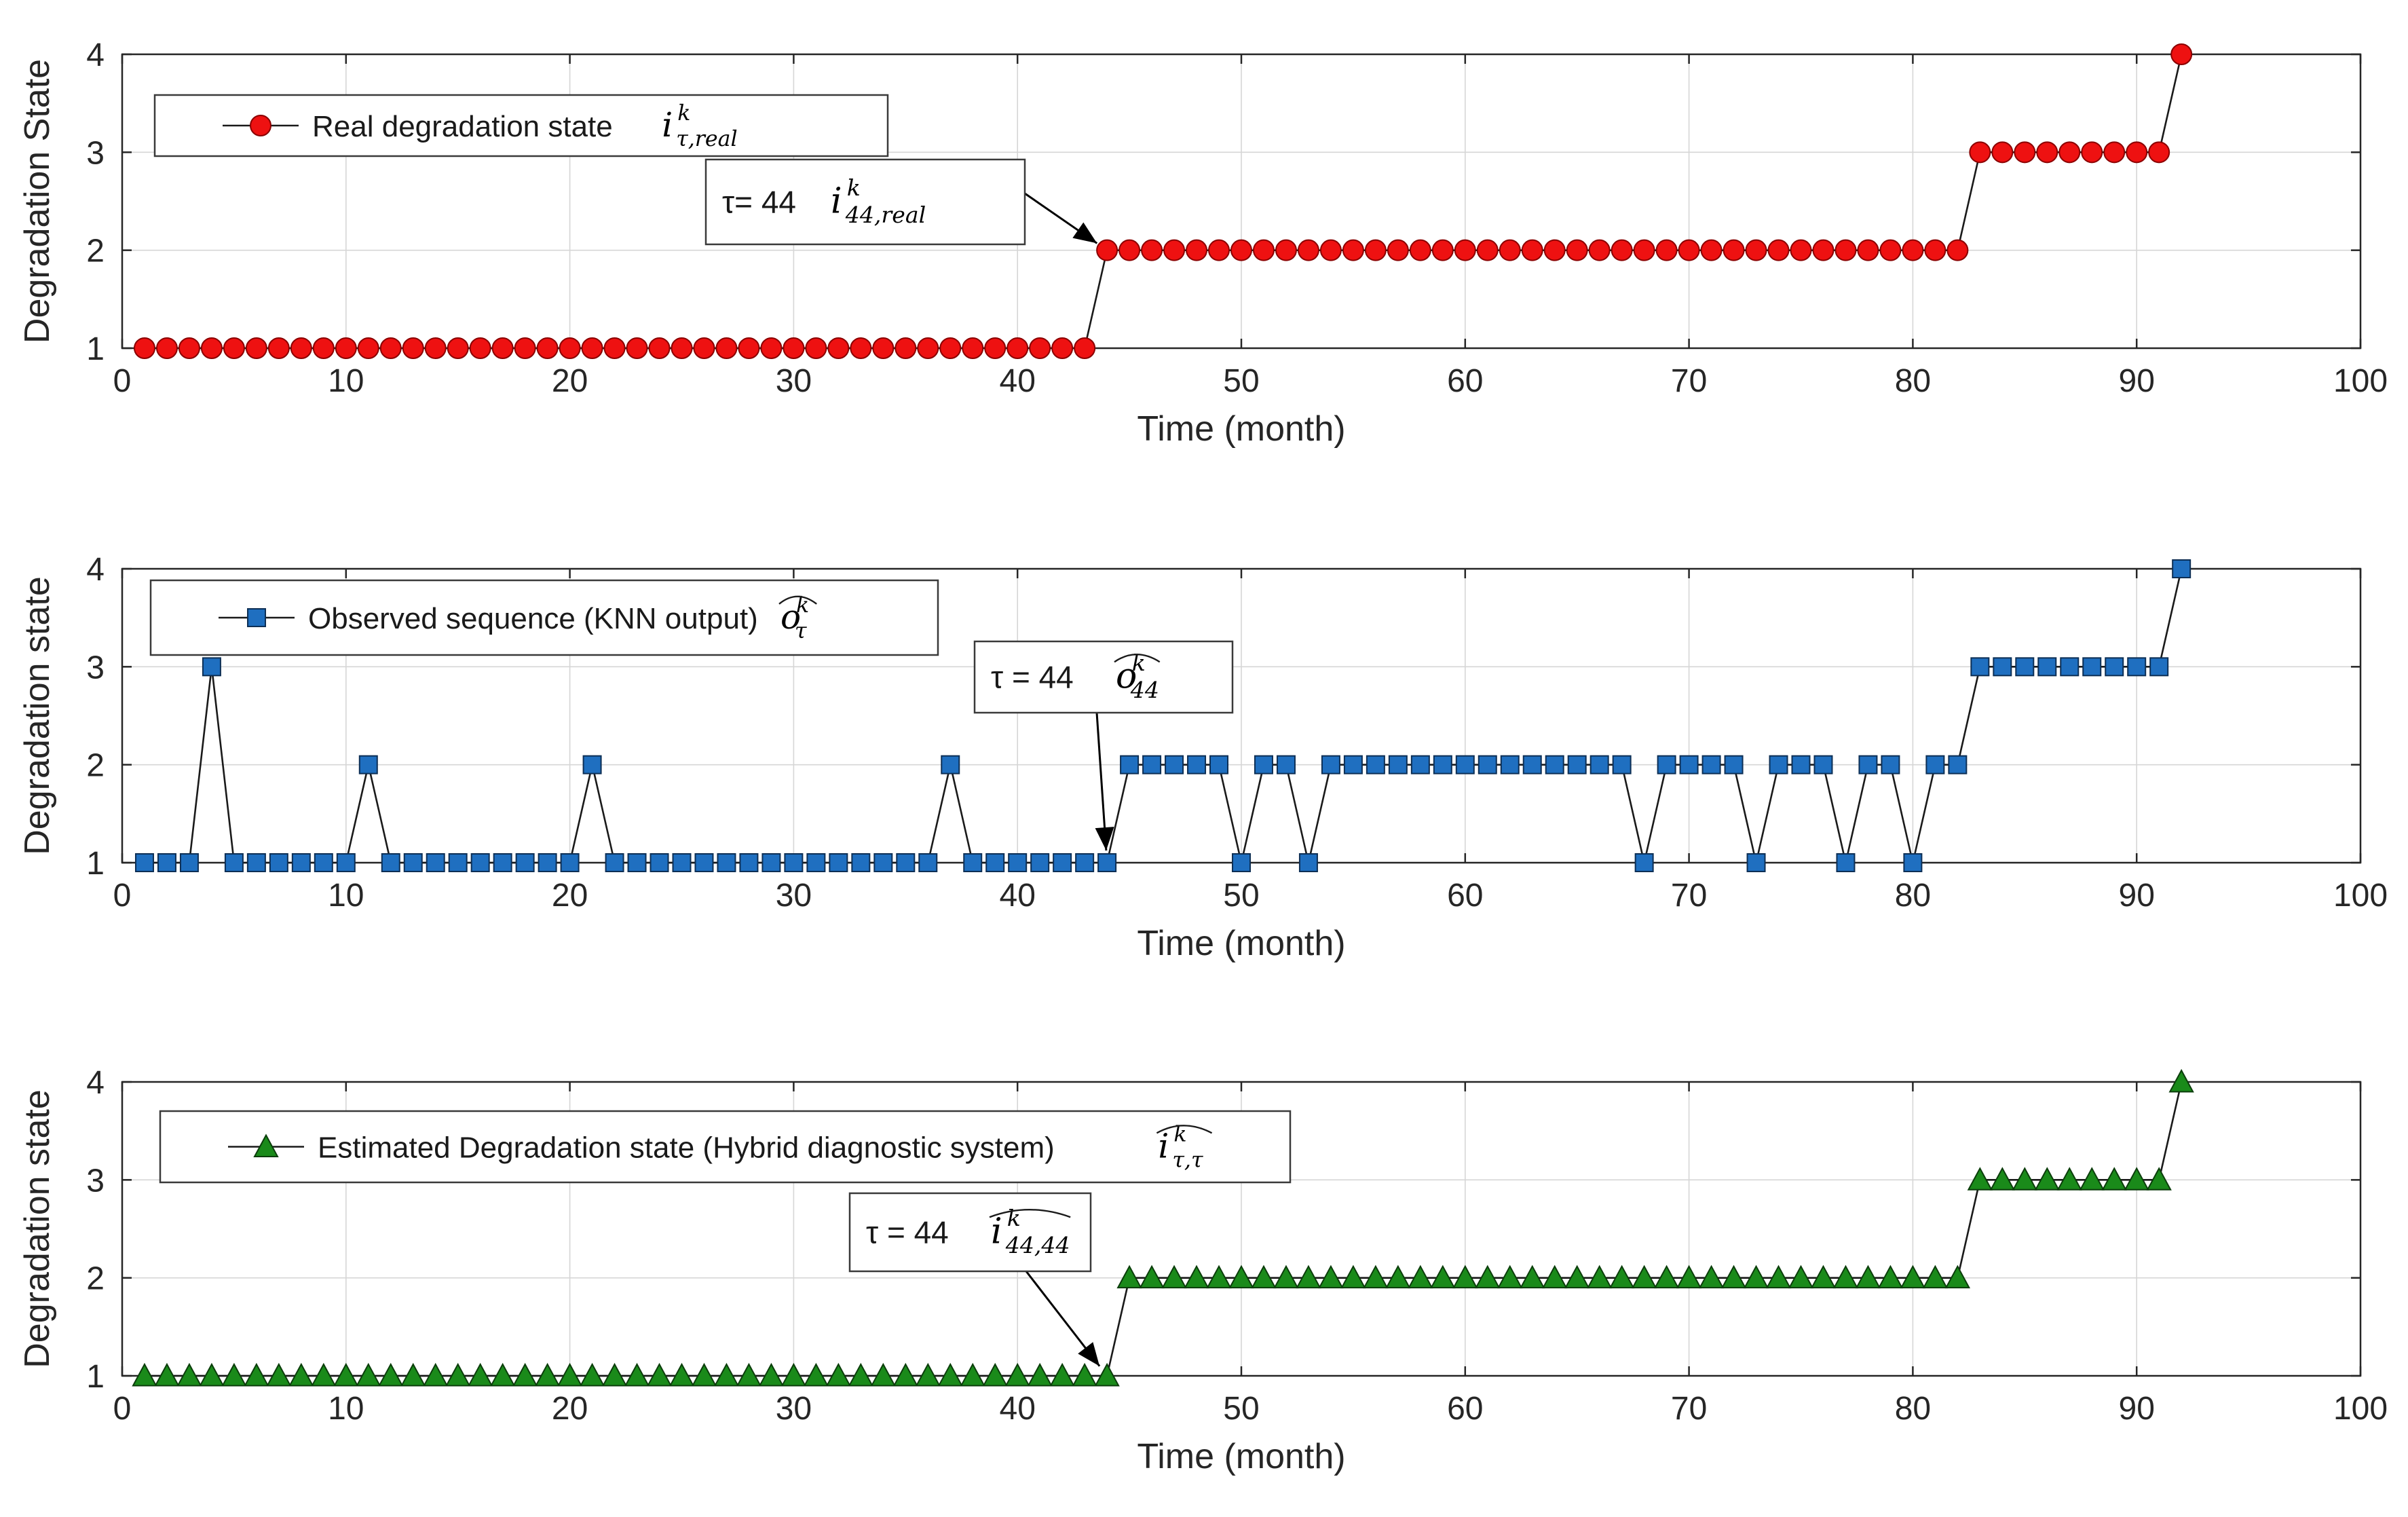 Image resolution: width=2408 pixels, height=1517 pixels. Describe the element at coordinates (1163, 1146) in the screenshot. I see `legend-math-symbol: i` at that location.